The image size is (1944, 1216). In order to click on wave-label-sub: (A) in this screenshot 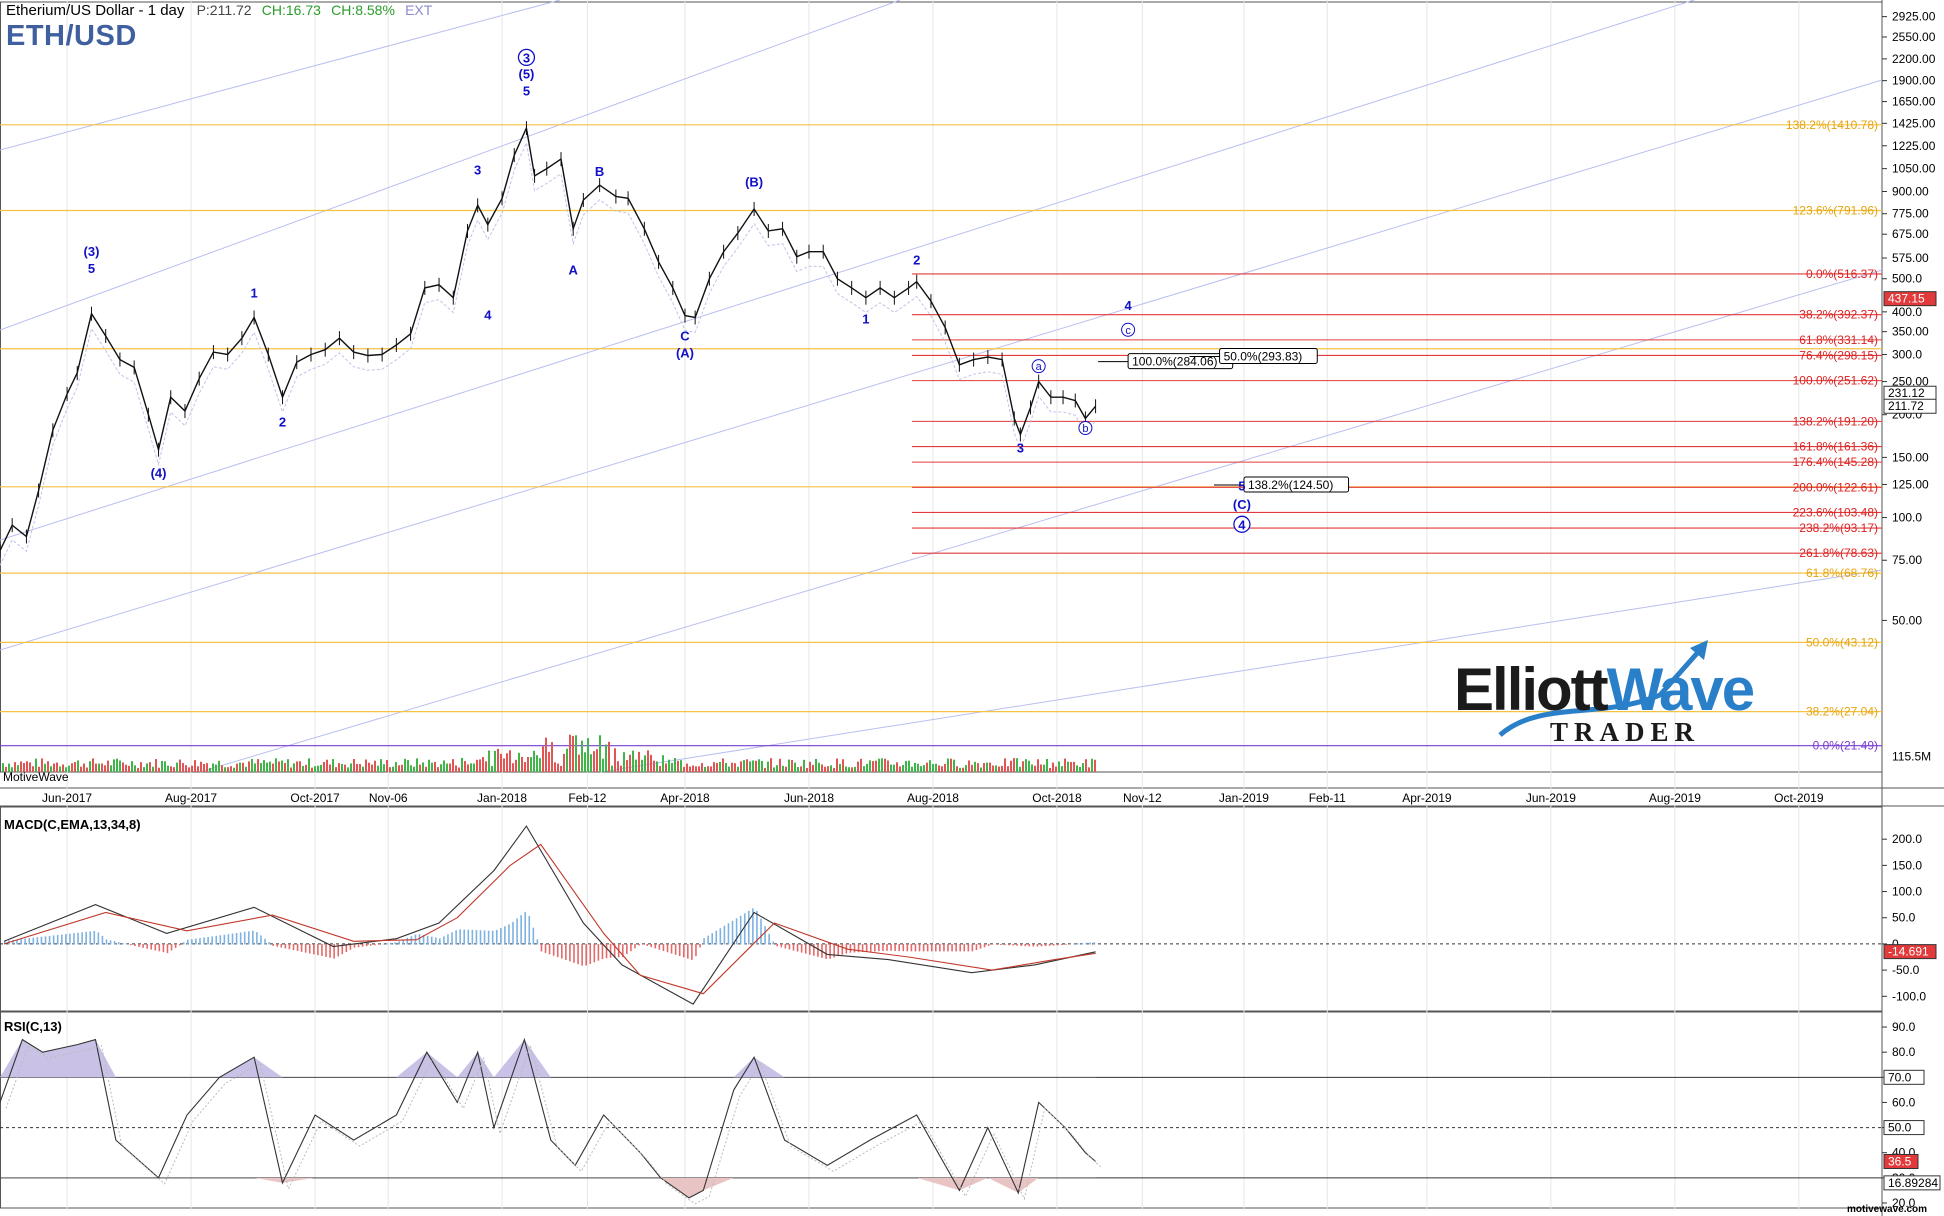, I will do `click(685, 352)`.